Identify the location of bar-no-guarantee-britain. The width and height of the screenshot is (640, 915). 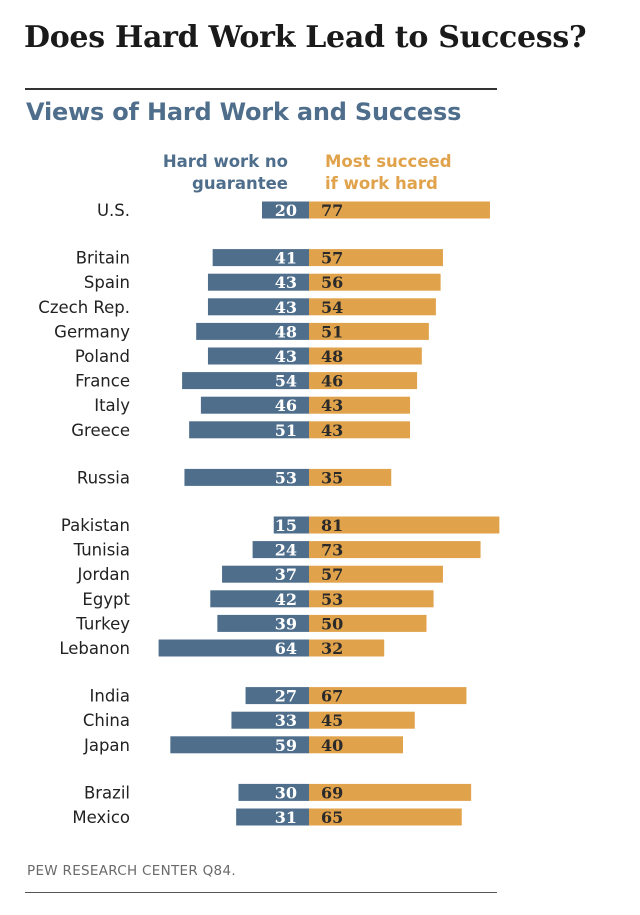
(260, 258).